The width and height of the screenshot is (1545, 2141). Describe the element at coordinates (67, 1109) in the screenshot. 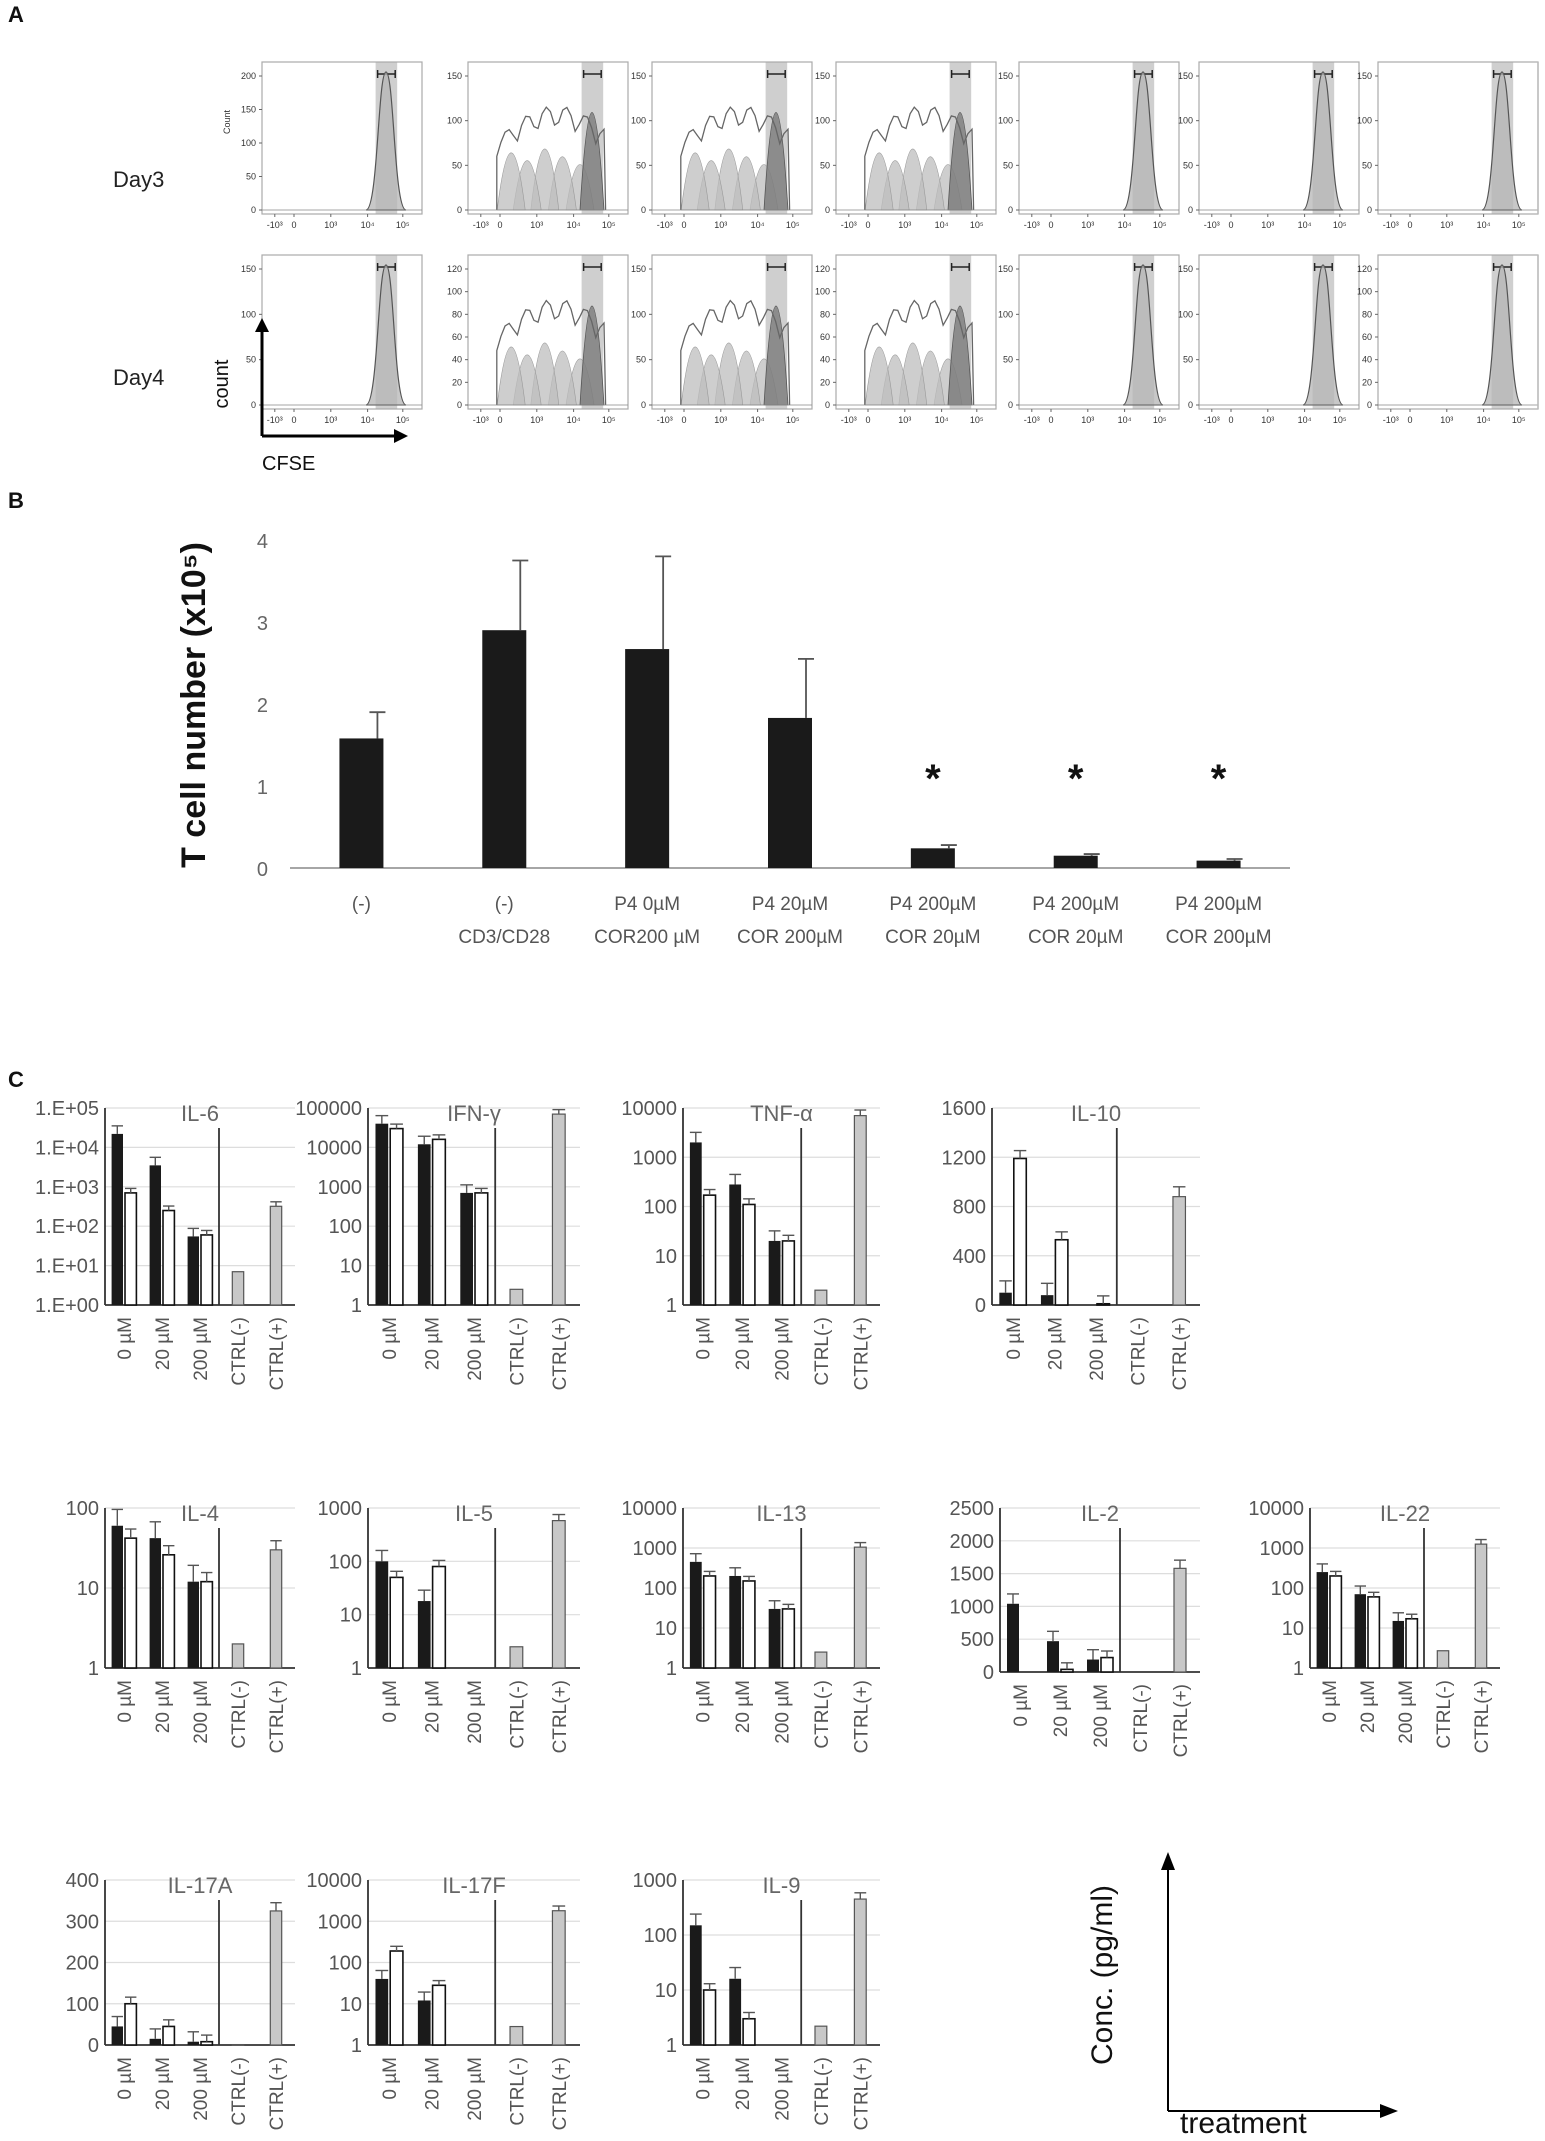

I see `y-tick-label: 1.E+05` at that location.